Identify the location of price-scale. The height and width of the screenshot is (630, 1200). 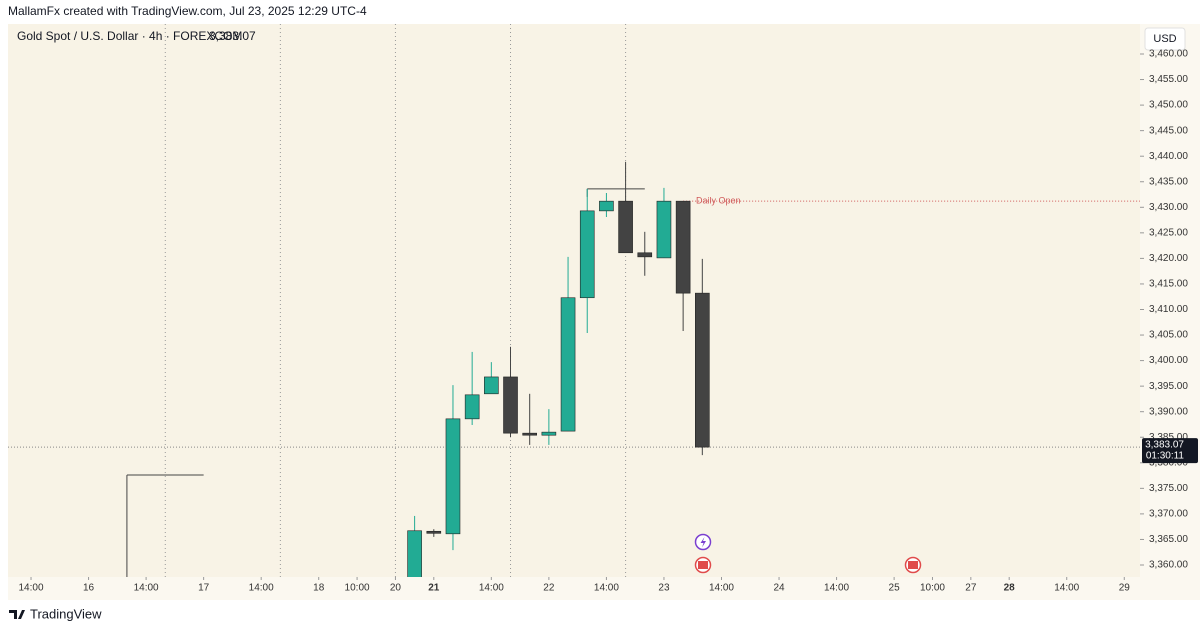
(1170, 312).